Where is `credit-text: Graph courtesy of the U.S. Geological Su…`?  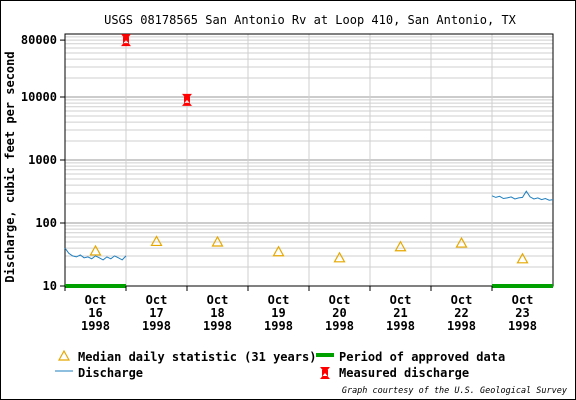 credit-text: Graph courtesy of the U.S. Geological Su… is located at coordinates (455, 391).